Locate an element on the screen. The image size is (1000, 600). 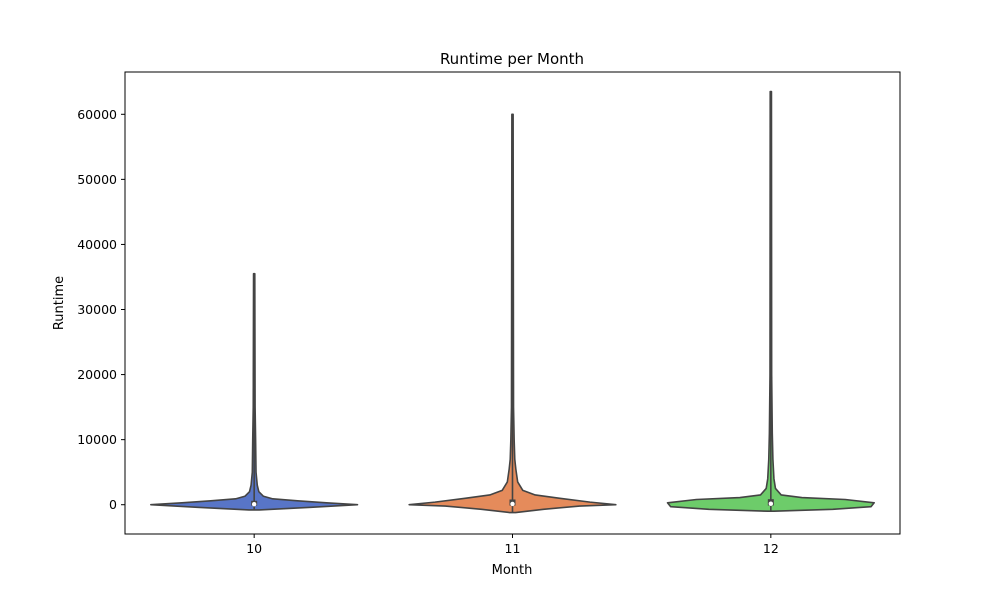
y-tick-label: 10000 is located at coordinates (97, 439).